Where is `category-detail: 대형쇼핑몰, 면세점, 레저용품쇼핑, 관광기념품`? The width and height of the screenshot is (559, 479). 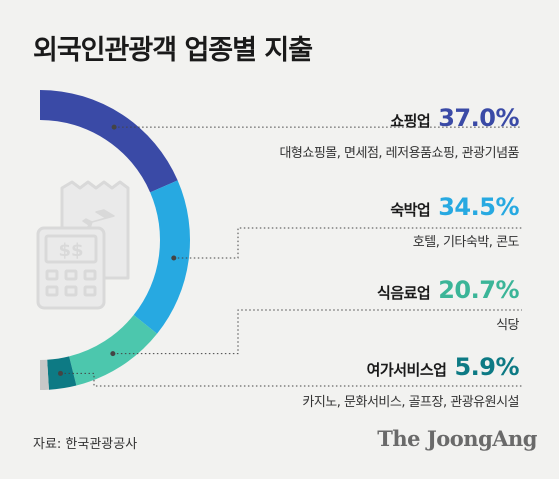 category-detail: 대형쇼핑몰, 면세점, 레저용품쇼핑, 관광기념품 is located at coordinates (399, 153).